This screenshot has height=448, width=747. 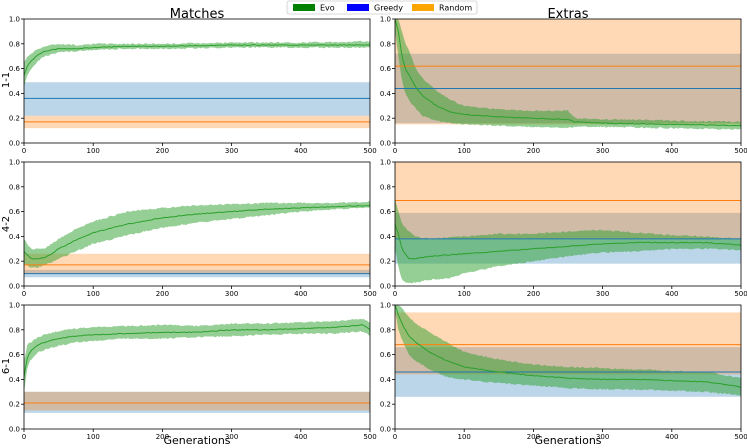 I want to click on evo-band-6-1-extras, so click(x=568, y=350).